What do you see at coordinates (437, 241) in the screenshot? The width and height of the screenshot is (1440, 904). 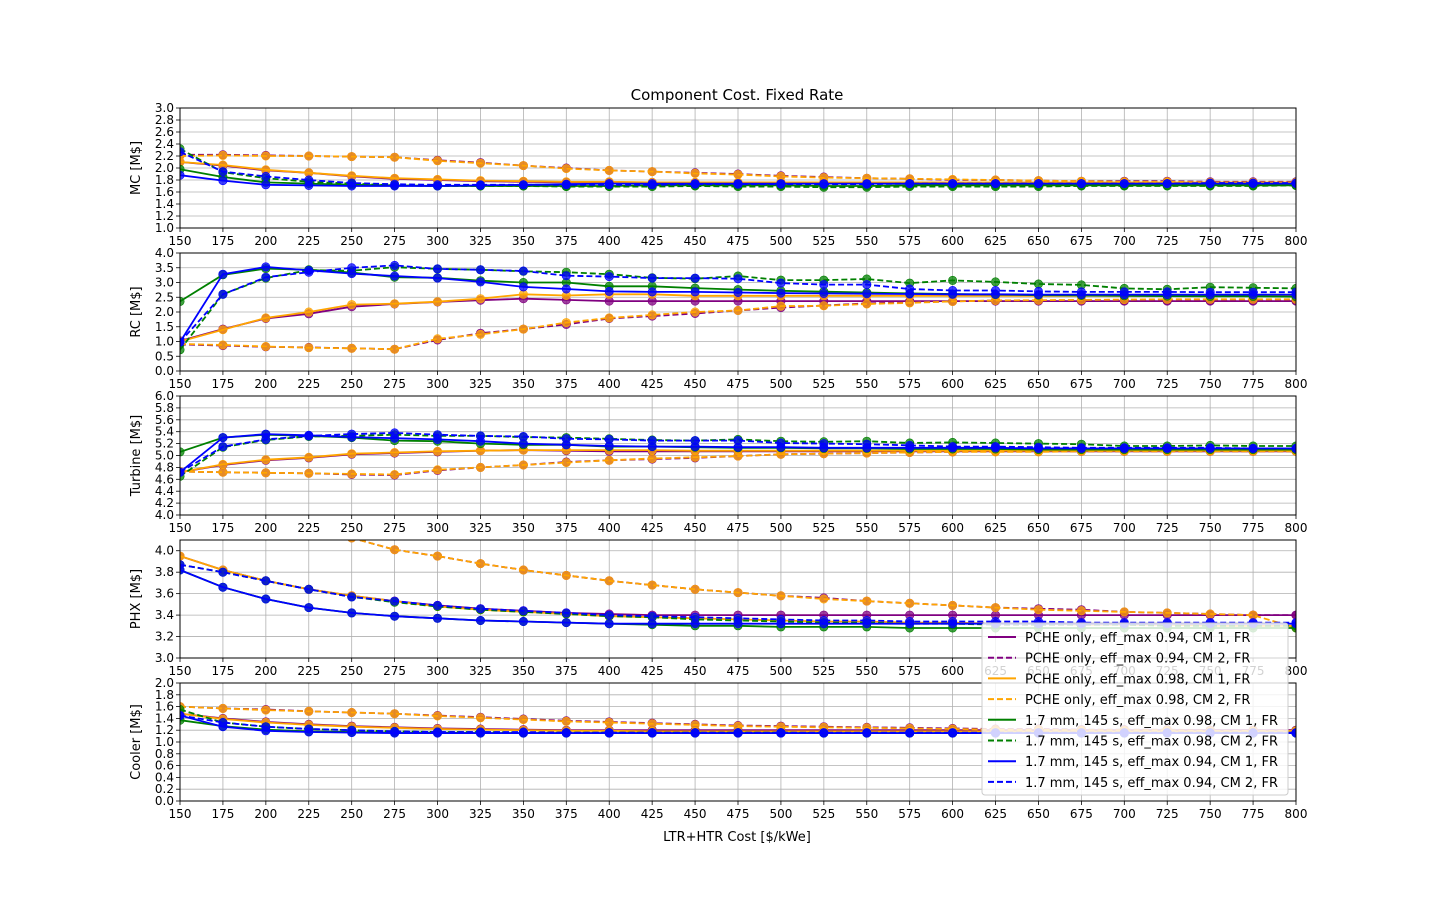 I see `x-tick-label: 300` at bounding box center [437, 241].